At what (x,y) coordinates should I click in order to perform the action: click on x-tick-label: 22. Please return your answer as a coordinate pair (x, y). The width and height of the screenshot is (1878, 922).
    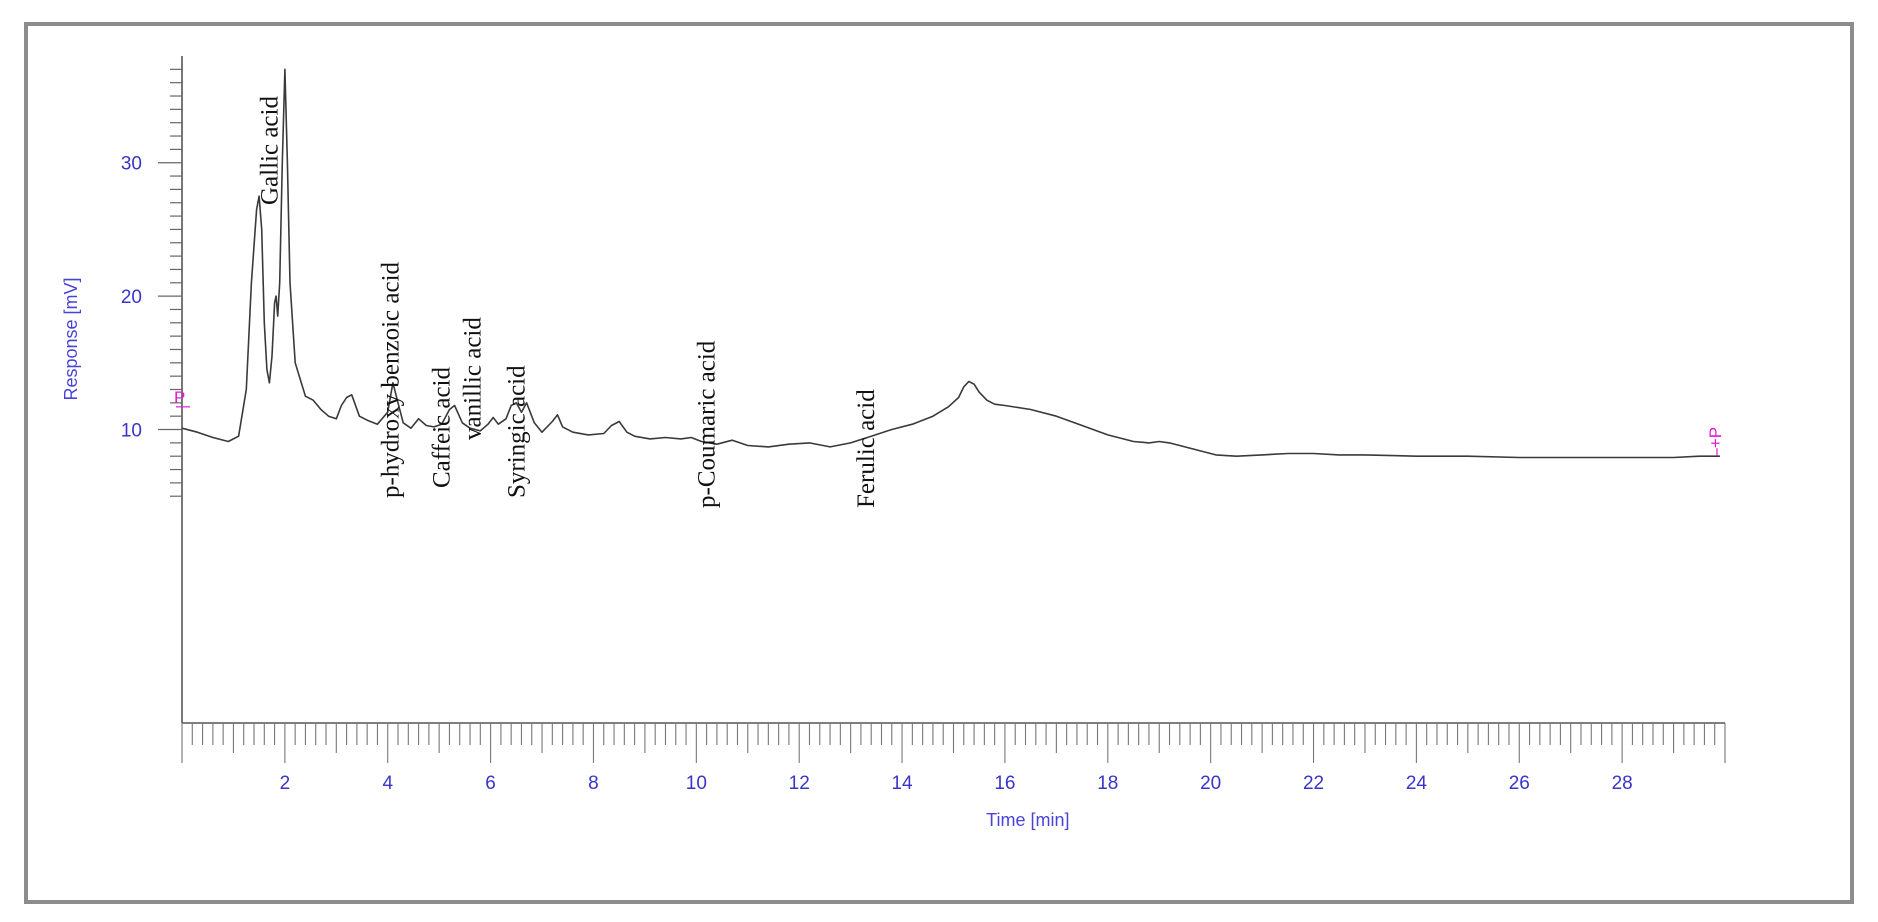
    Looking at the image, I should click on (1313, 783).